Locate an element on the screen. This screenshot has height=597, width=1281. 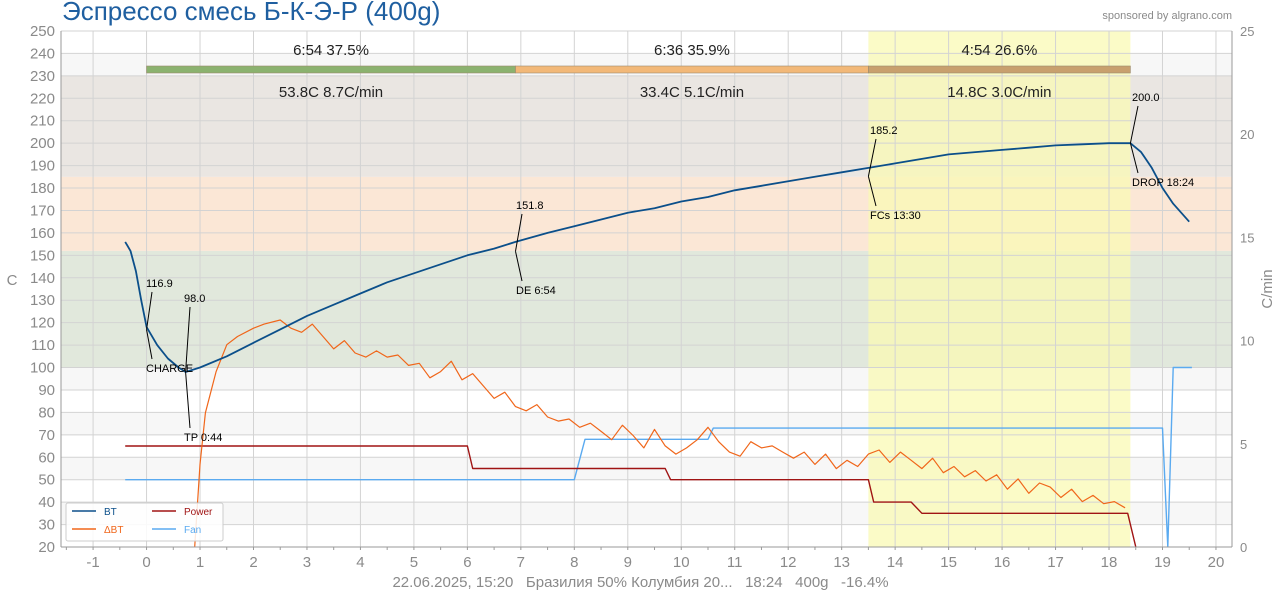
annotation-label: 151.8 is located at coordinates (530, 206).